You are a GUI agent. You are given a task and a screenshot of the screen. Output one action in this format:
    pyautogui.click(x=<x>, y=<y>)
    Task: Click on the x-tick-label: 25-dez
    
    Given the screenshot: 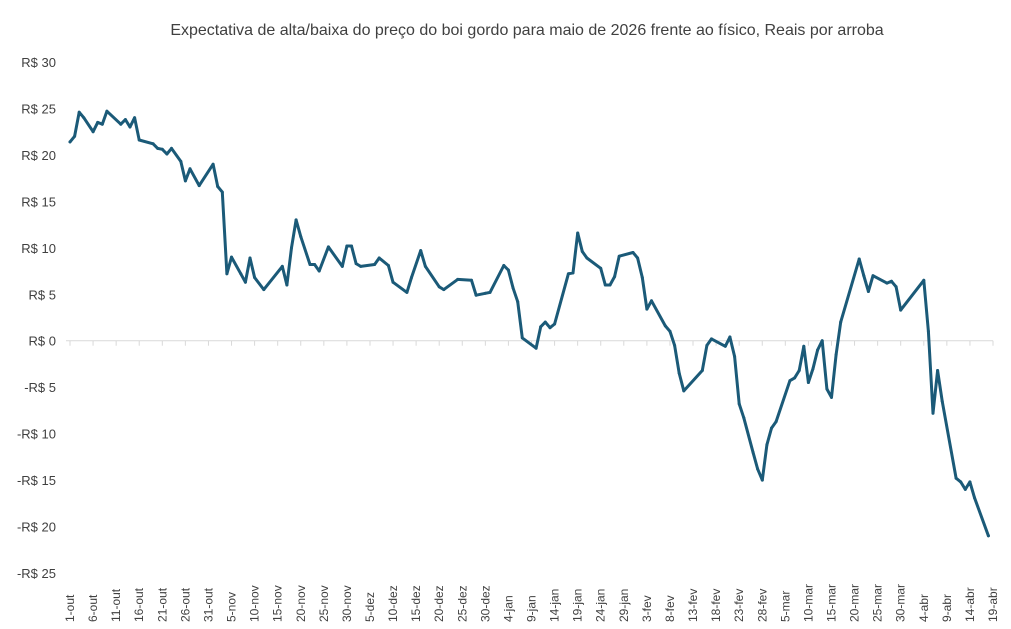 What is the action you would take?
    pyautogui.click(x=462, y=603)
    